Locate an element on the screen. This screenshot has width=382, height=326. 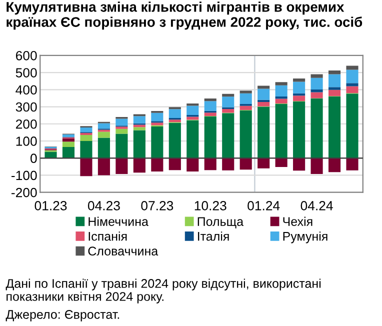
legend-label: Чехія is located at coordinates (297, 221).